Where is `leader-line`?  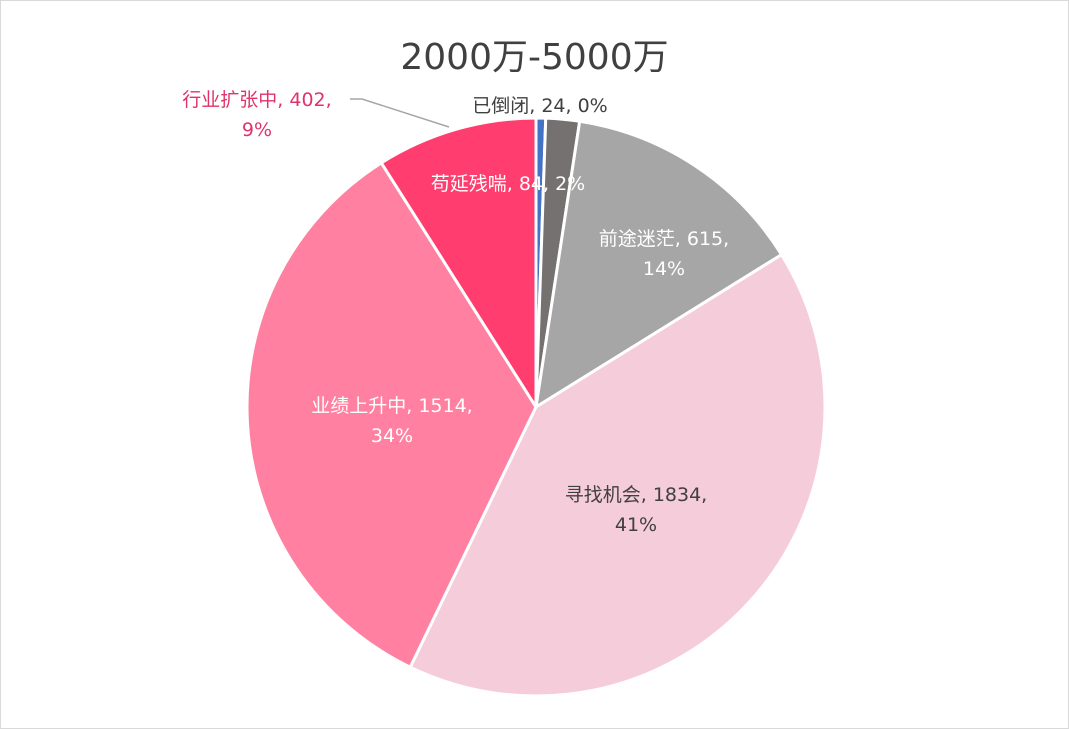 leader-line is located at coordinates (400, 113).